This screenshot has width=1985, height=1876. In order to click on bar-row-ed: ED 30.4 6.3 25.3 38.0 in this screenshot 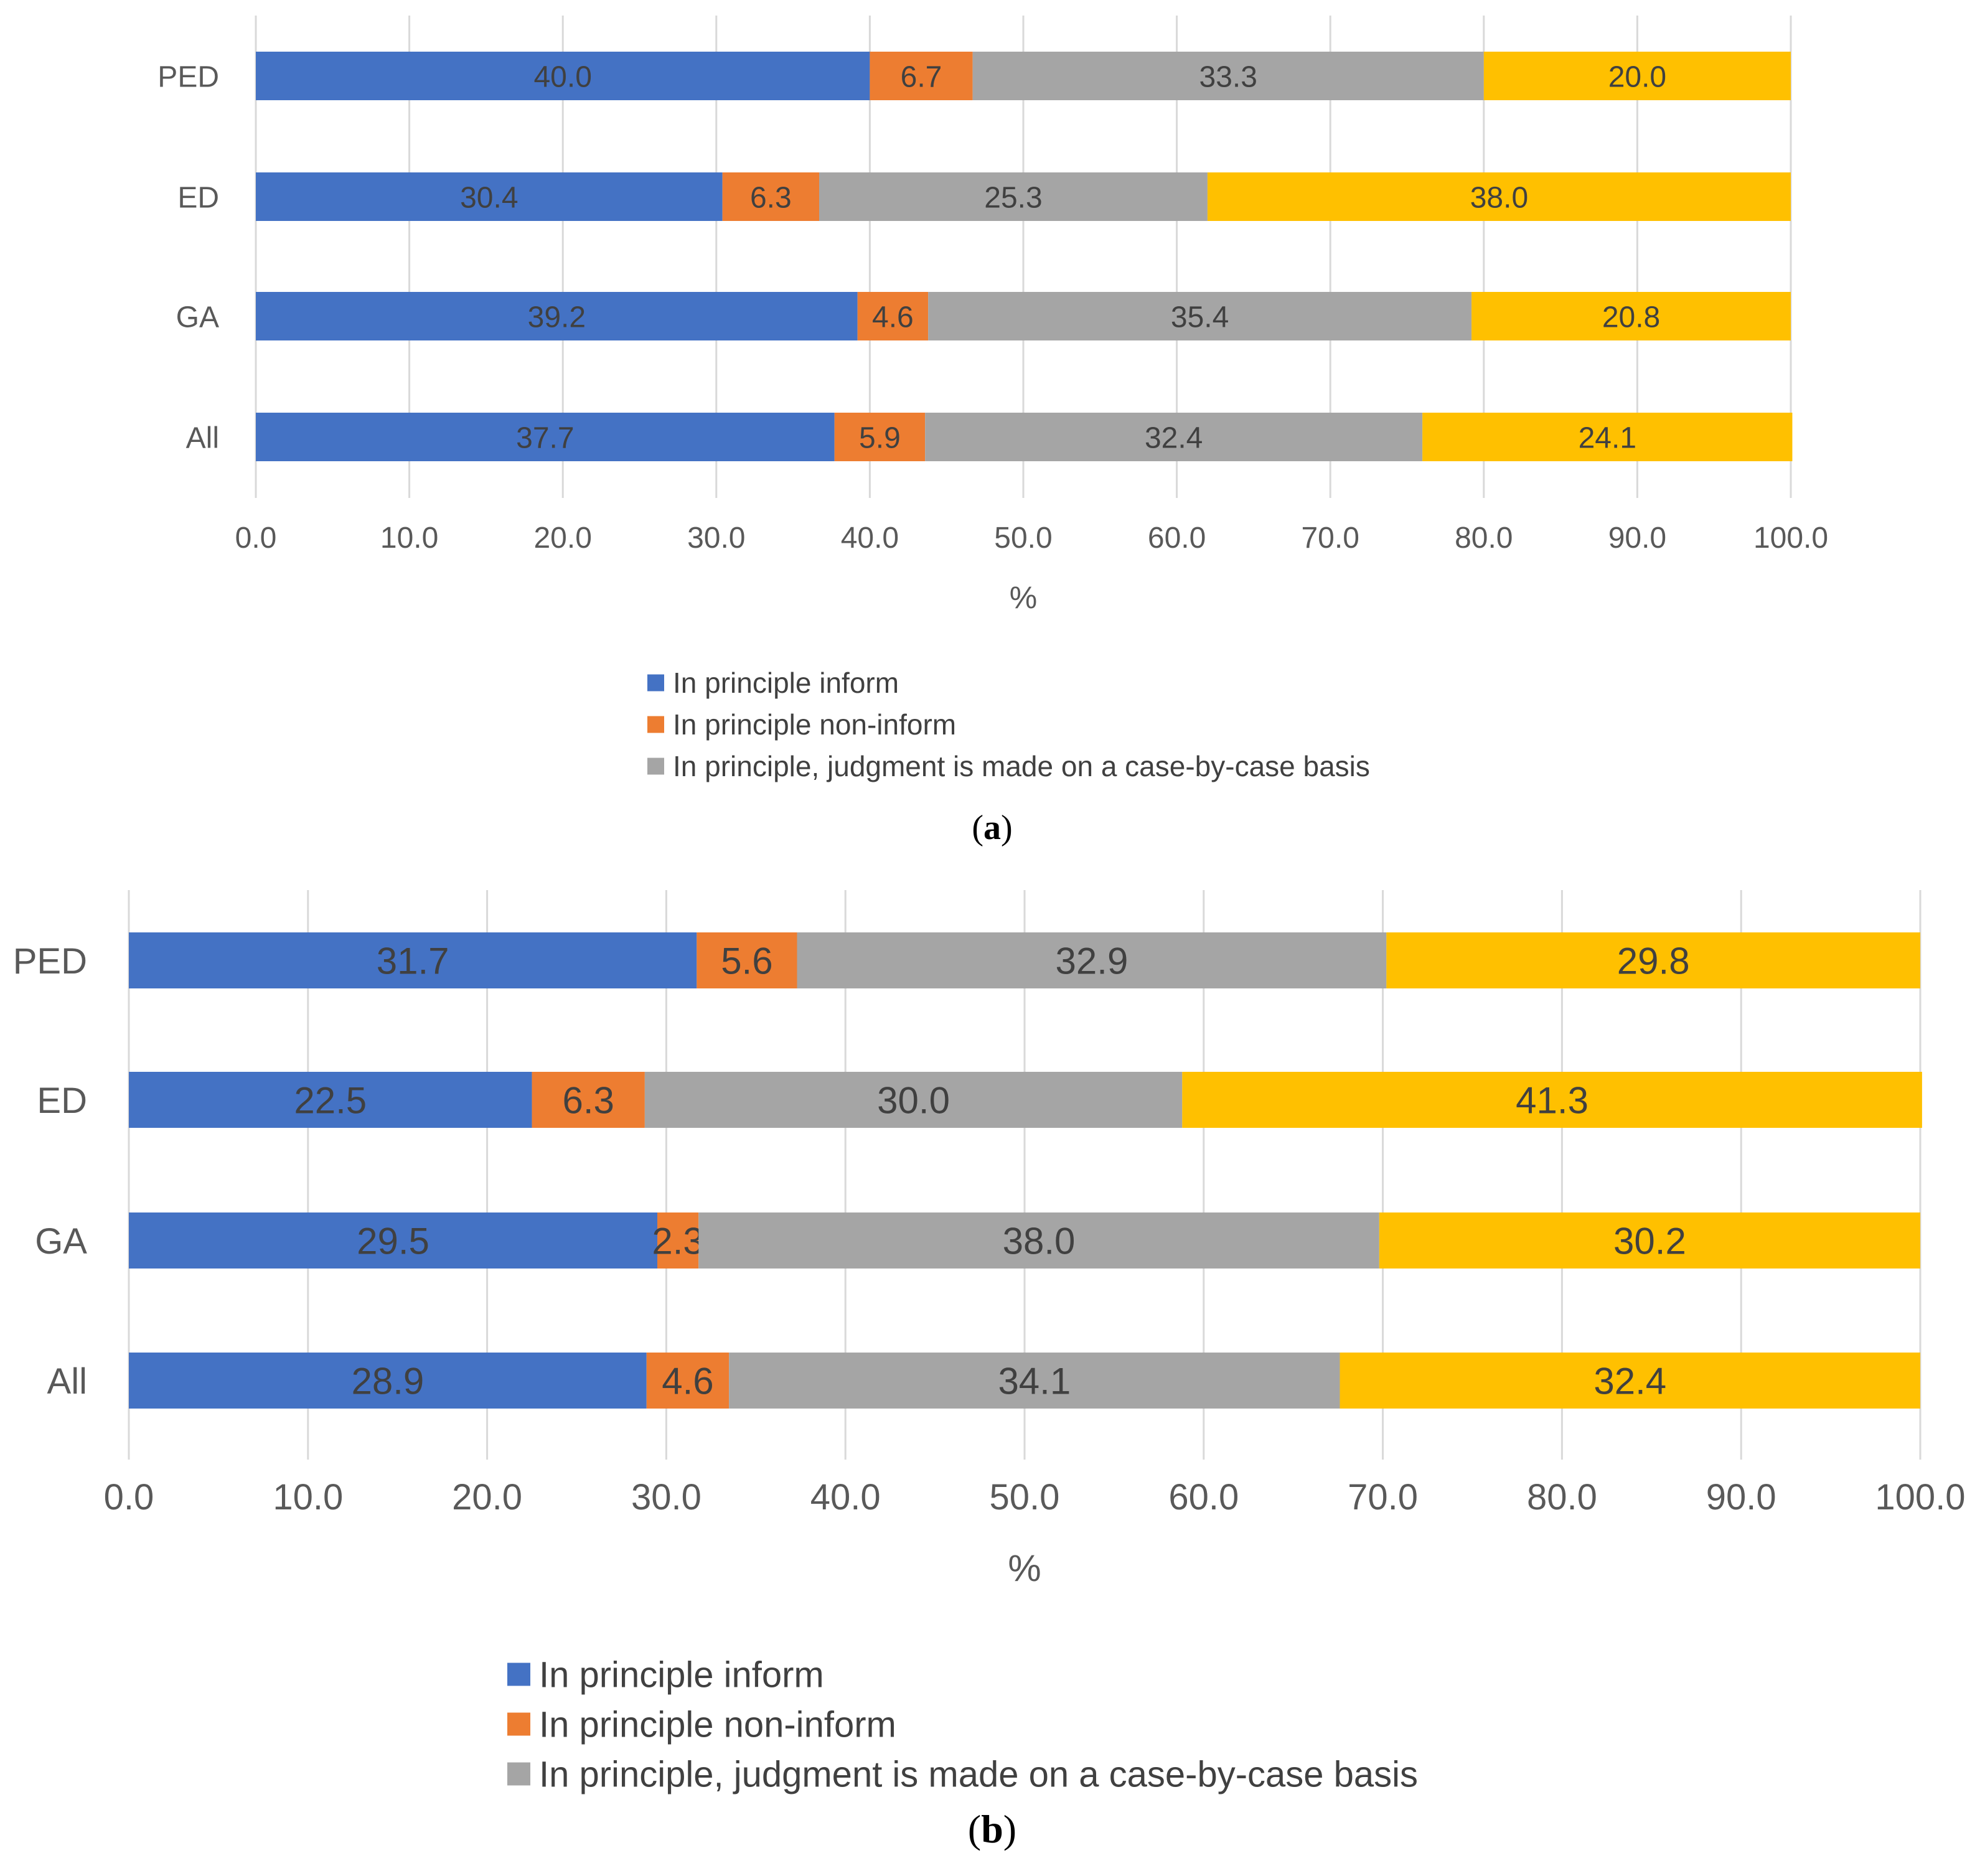, I will do `click(984, 196)`.